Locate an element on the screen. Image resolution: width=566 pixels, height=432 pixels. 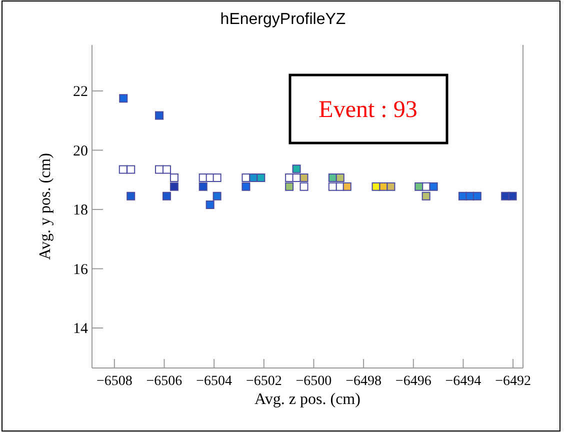
x-tick-label: −6498 is located at coordinates (364, 381).